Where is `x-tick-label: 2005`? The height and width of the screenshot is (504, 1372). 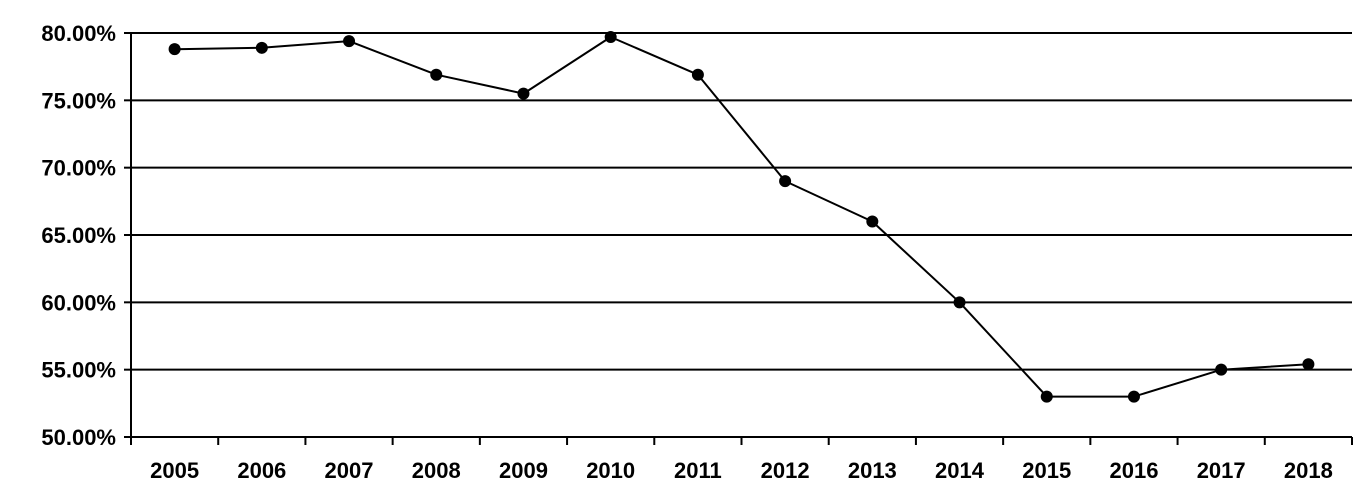 x-tick-label: 2005 is located at coordinates (174, 470).